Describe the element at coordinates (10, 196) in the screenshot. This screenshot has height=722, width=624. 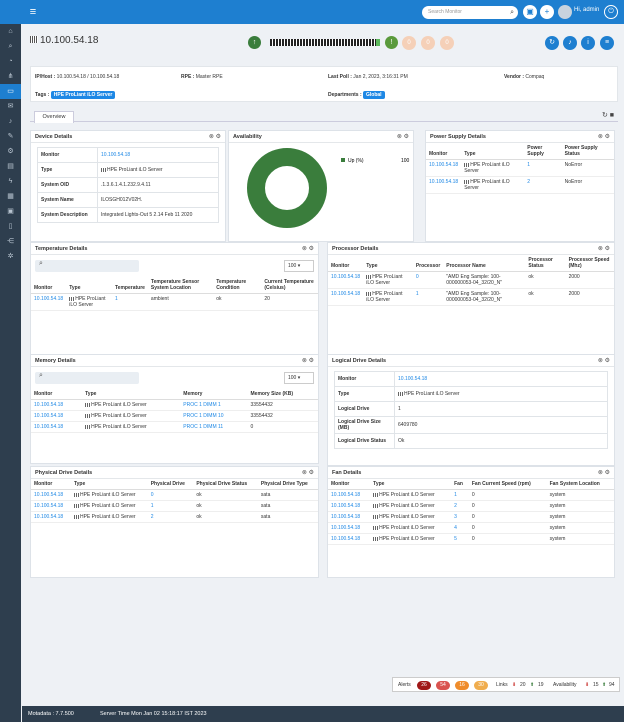
I see `calendar-icon: ▦` at that location.